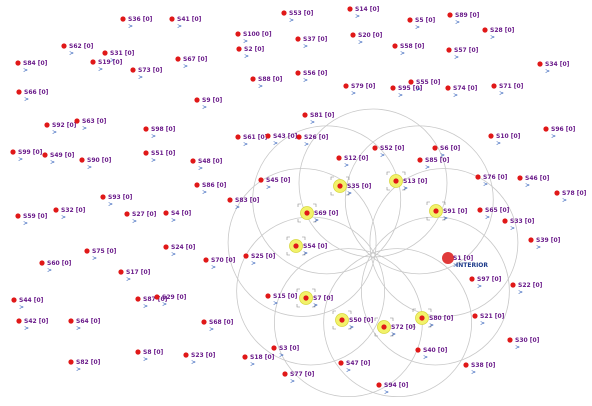 This screenshot has width=592, height=406. Describe the element at coordinates (170, 301) in the screenshot. I see `node: S29 [0]>` at that location.